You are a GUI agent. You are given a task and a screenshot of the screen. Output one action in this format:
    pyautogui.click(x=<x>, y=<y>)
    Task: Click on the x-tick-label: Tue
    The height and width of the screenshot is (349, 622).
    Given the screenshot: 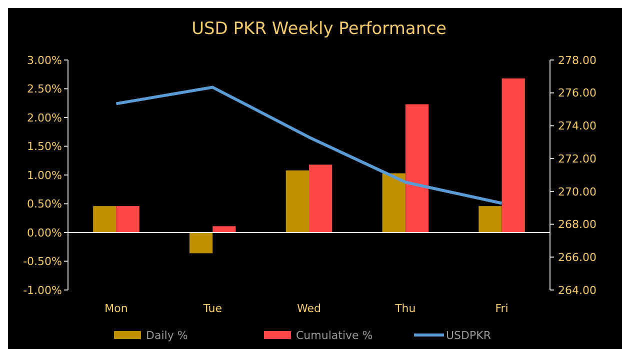 What is the action you would take?
    pyautogui.click(x=212, y=308)
    